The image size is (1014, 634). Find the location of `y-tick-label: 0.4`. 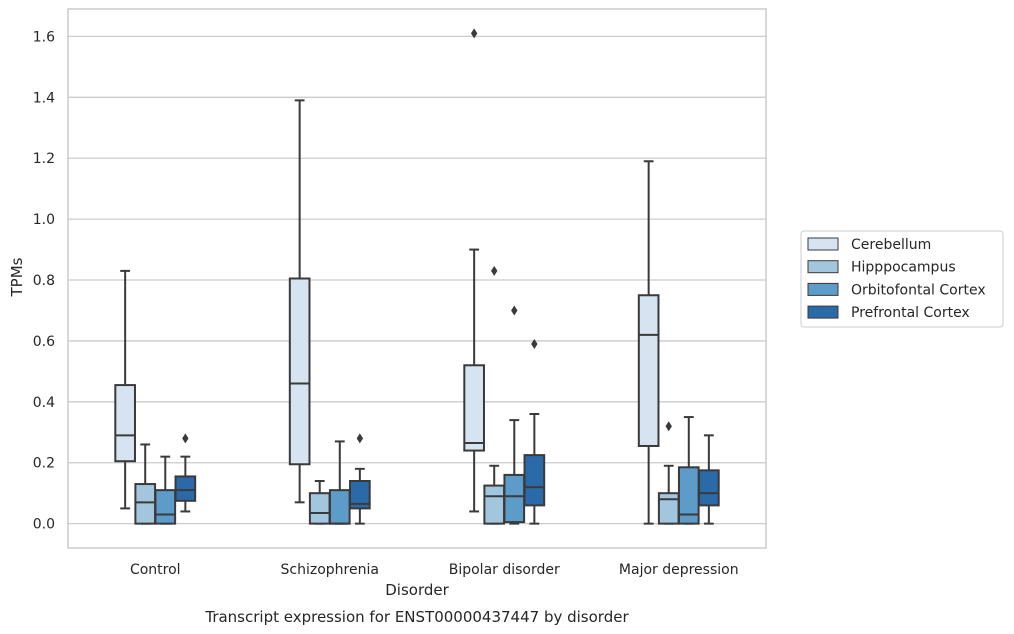

y-tick-label: 0.4 is located at coordinates (44, 403).